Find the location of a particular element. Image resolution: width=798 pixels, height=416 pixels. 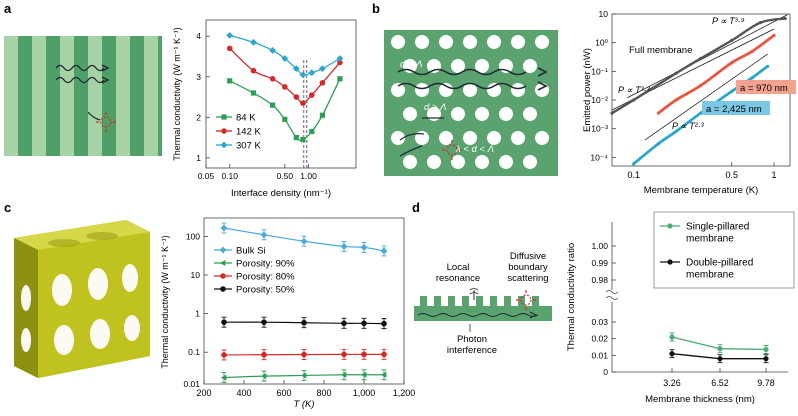

chart-c-ytick-label: 100 is located at coordinates (193, 236).